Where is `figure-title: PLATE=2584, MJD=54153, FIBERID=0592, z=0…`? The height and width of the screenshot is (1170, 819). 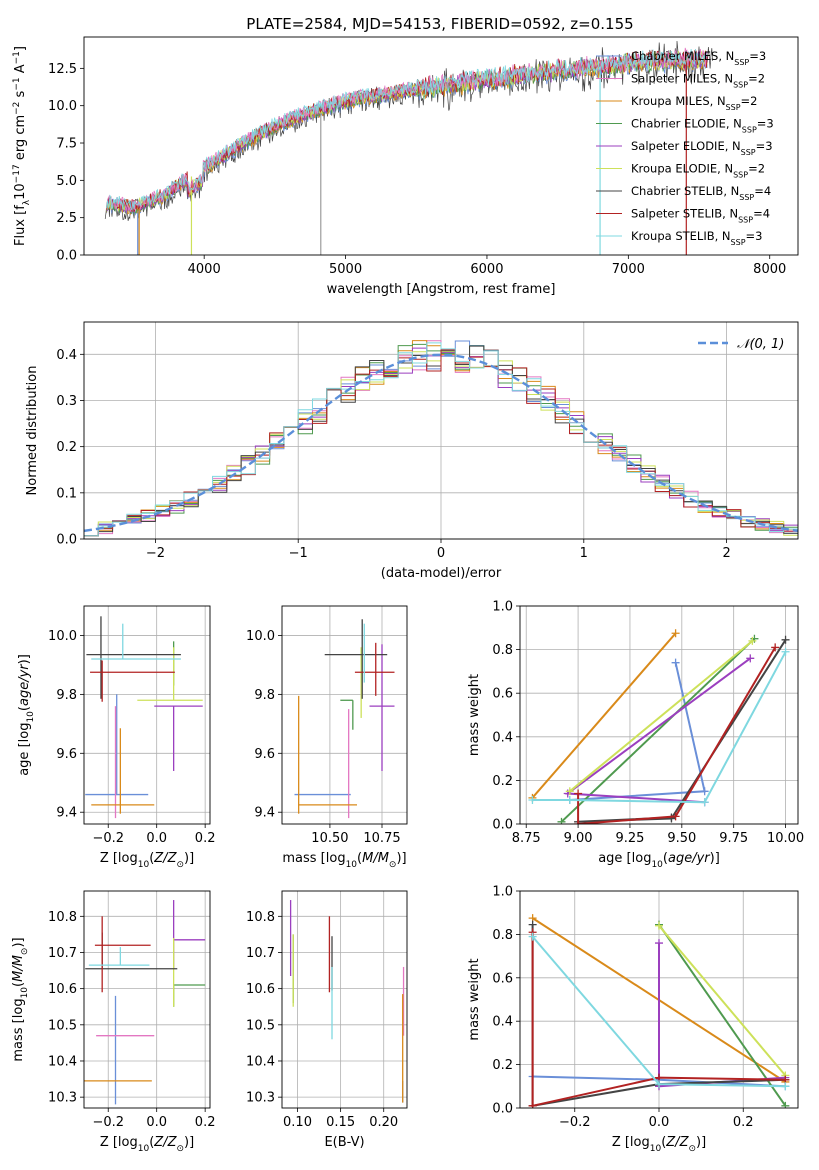 figure-title: PLATE=2584, MJD=54153, FIBERID=0592, z=0… is located at coordinates (439, 24).